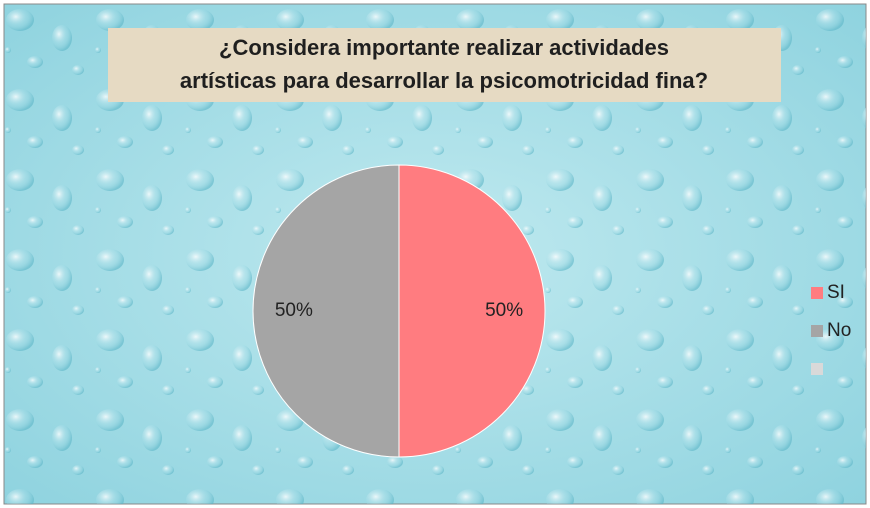 The height and width of the screenshot is (508, 870). I want to click on title-box, so click(444, 65).